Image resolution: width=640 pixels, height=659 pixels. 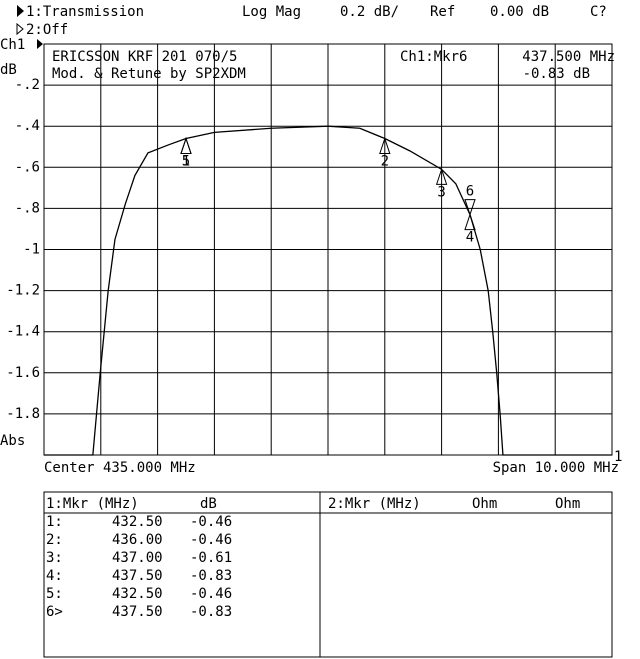 I want to click on active-marker: Ch1:Mkr6, so click(x=433, y=57).